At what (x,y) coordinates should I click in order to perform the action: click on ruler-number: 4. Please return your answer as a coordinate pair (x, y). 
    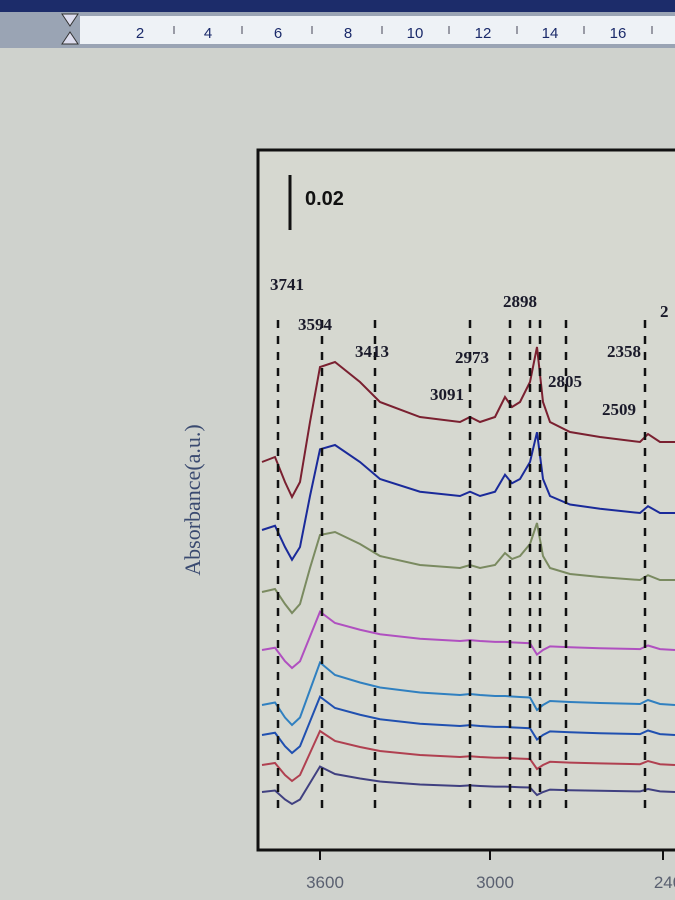
    Looking at the image, I should click on (208, 33).